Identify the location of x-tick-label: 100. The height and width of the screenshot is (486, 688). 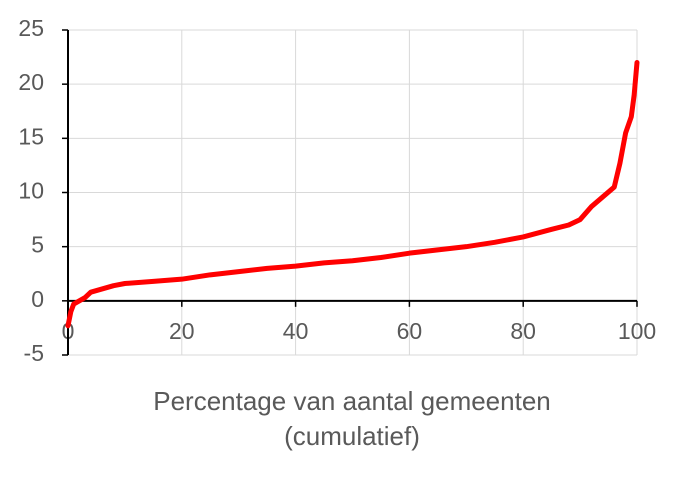
(637, 331).